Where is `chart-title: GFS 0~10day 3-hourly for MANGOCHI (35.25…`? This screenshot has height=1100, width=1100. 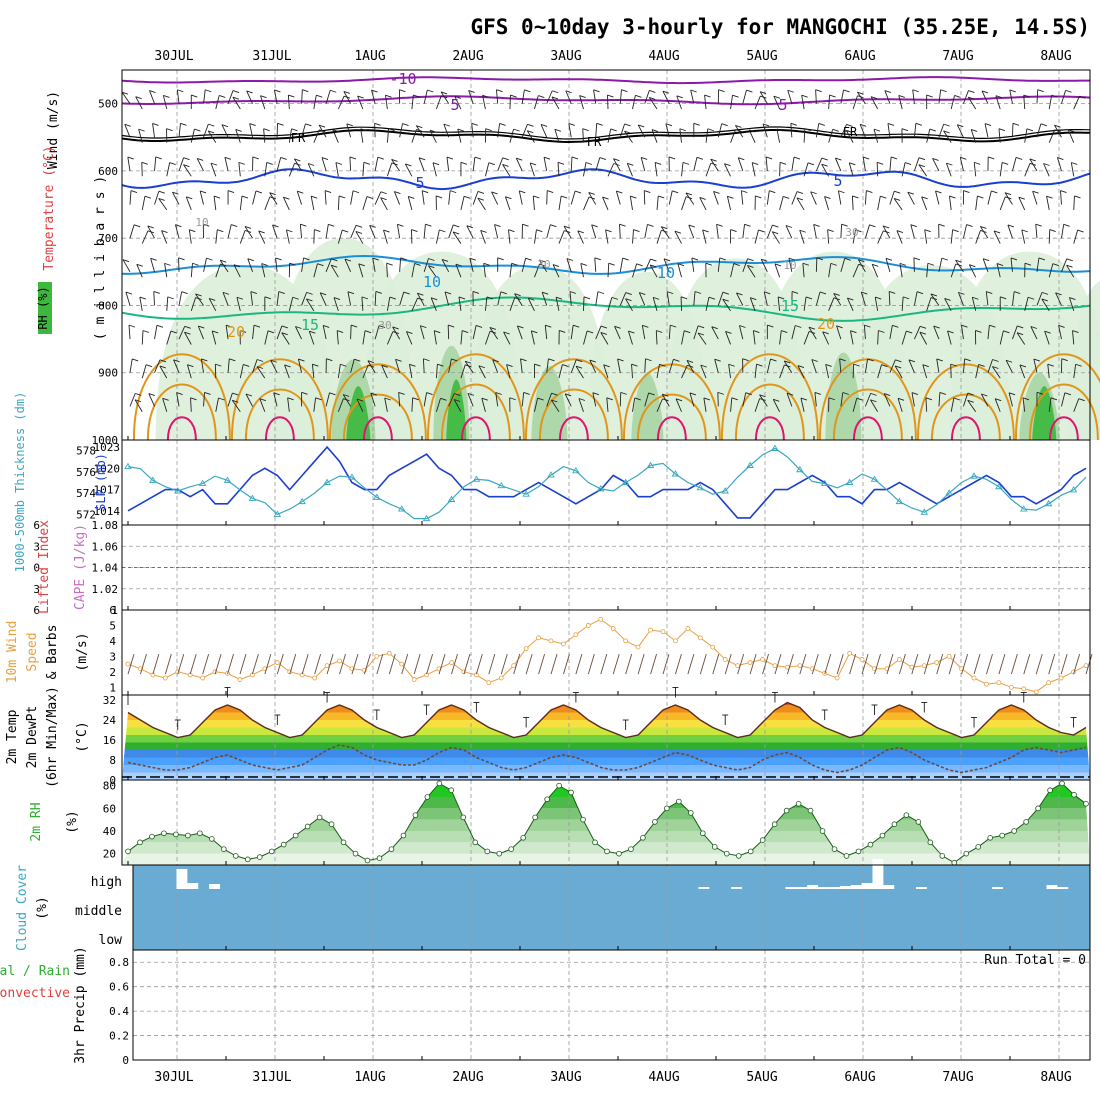 chart-title: GFS 0~10day 3-hourly for MANGOCHI (35.25… is located at coordinates (780, 27).